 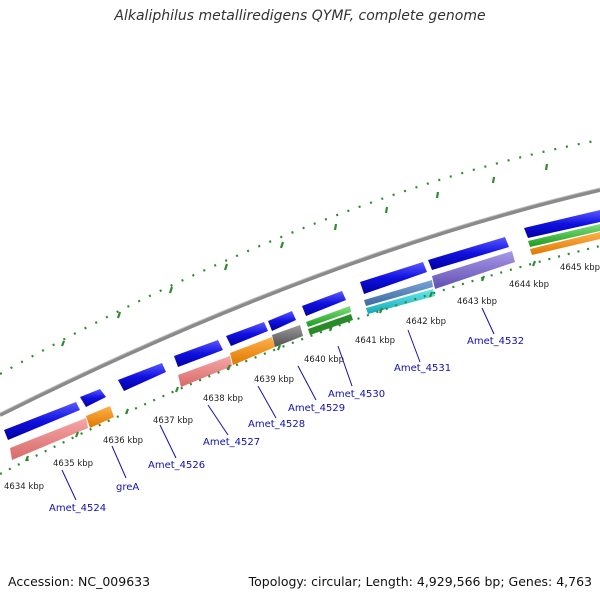 What do you see at coordinates (495, 341) in the screenshot?
I see `gene-label-amet-4532: Amet_4532` at bounding box center [495, 341].